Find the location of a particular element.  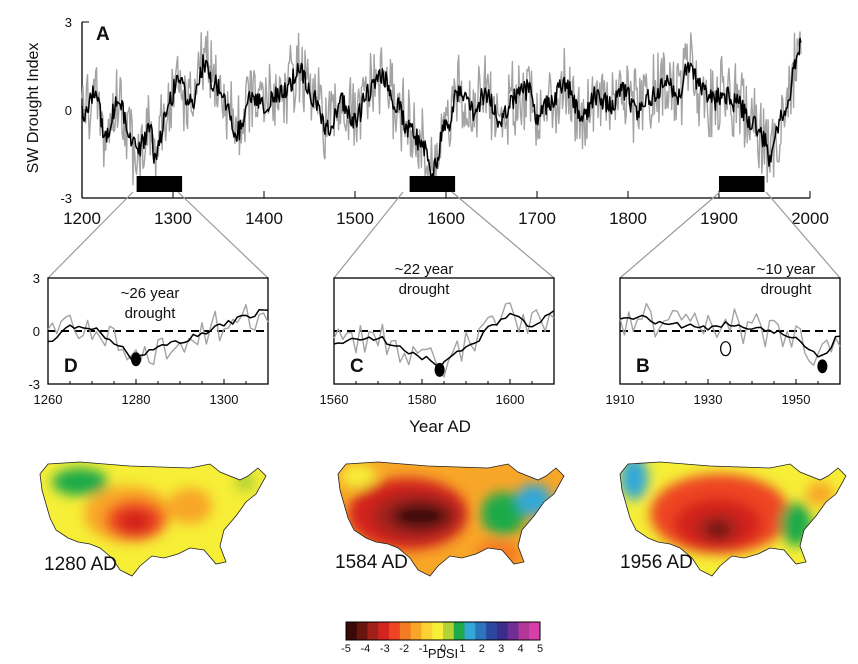

a-xtick-label: 1600 is located at coordinates (446, 218).